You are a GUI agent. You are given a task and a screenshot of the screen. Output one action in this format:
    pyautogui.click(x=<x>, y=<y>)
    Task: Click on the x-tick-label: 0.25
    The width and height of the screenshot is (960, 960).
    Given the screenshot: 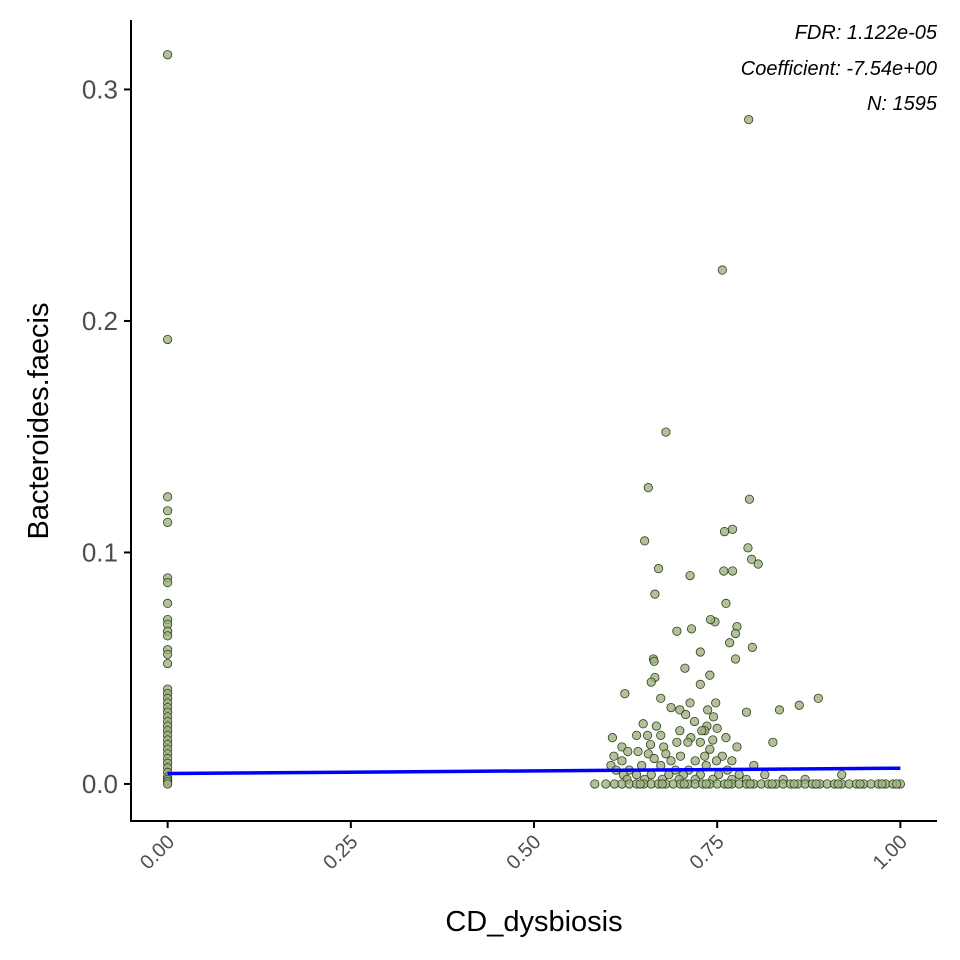 What is the action you would take?
    pyautogui.click(x=340, y=852)
    